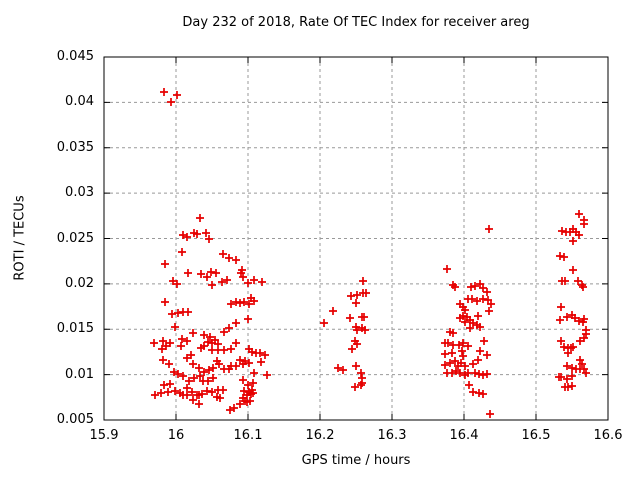 The width and height of the screenshot is (640, 480). What do you see at coordinates (248, 435) in the screenshot?
I see `x-tick-label: 16.1` at bounding box center [248, 435].